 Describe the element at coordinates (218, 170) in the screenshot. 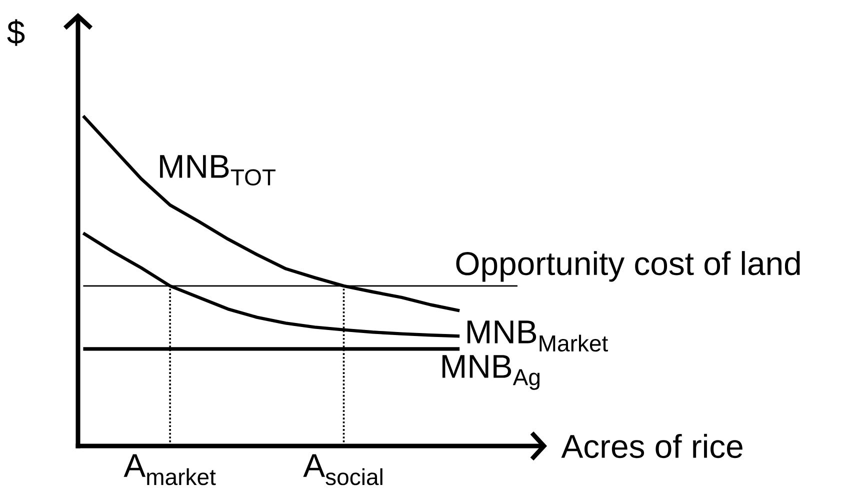

I see `series-label: MNB$_{TOT}$` at that location.